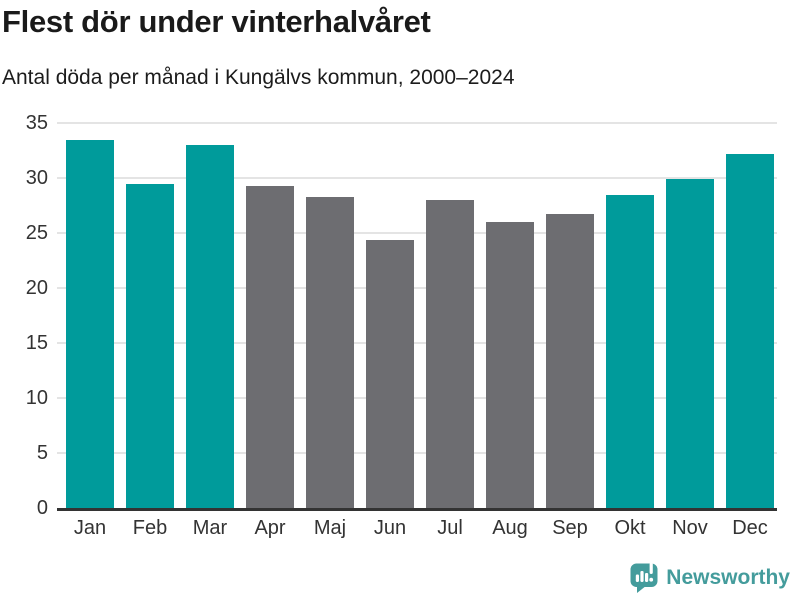  I want to click on bar-aug, so click(510, 365).